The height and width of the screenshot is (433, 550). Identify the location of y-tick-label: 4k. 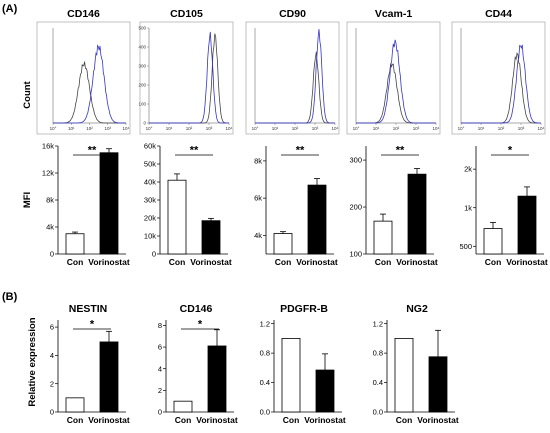
(258, 235).